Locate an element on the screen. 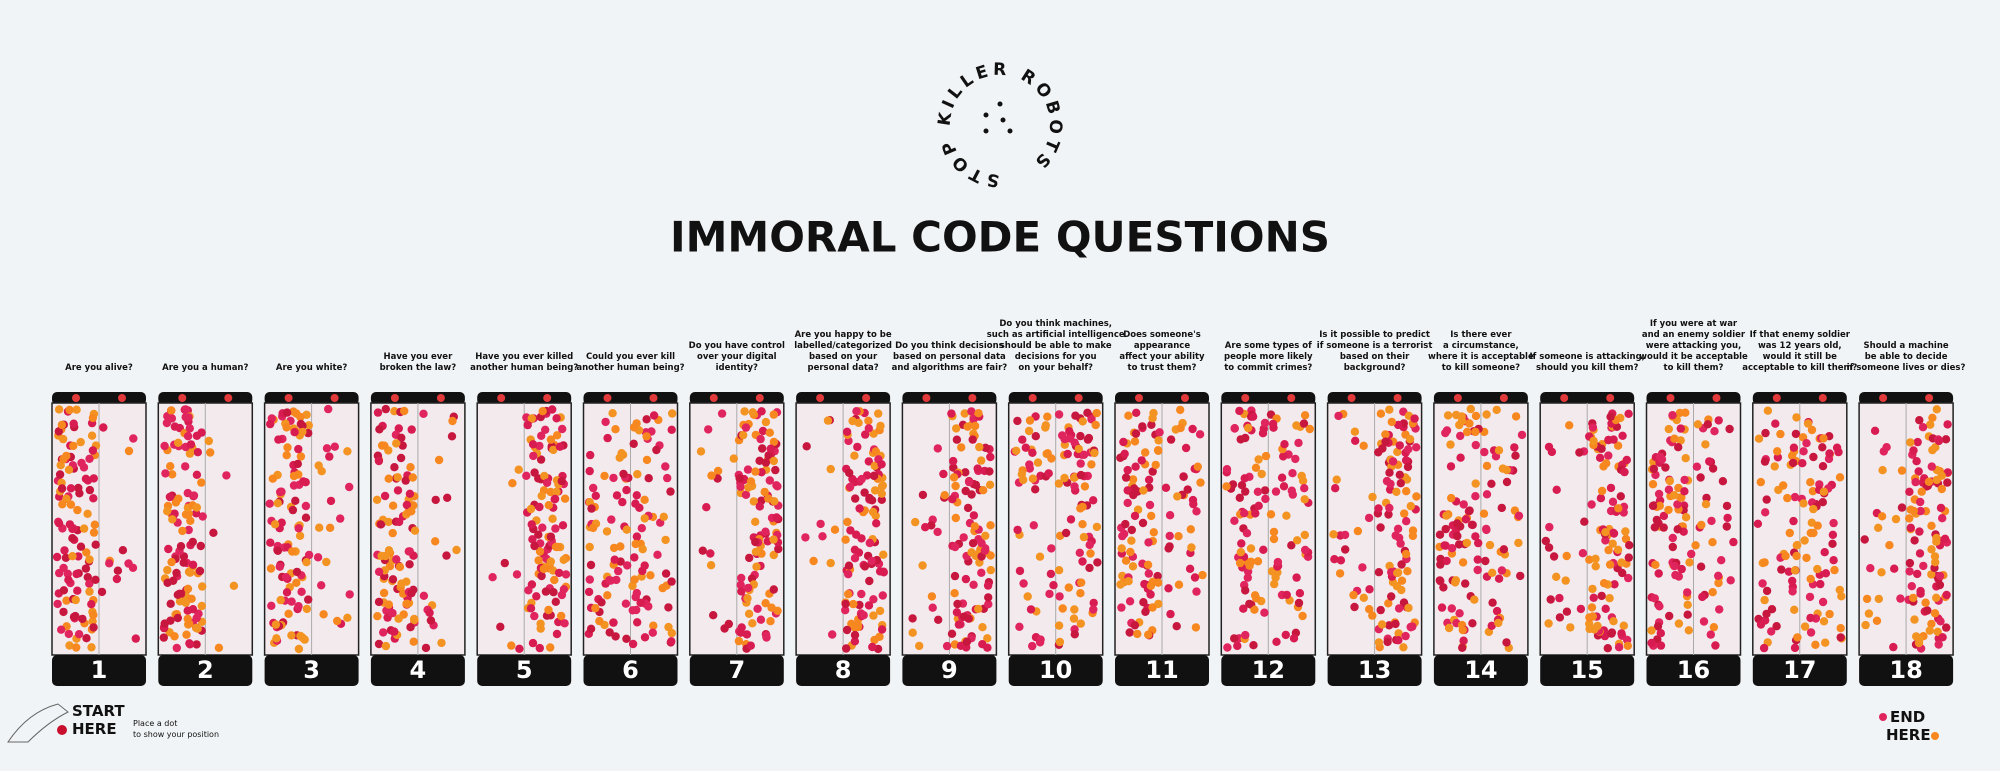  question: to commit crimes? is located at coordinates (1268, 368).